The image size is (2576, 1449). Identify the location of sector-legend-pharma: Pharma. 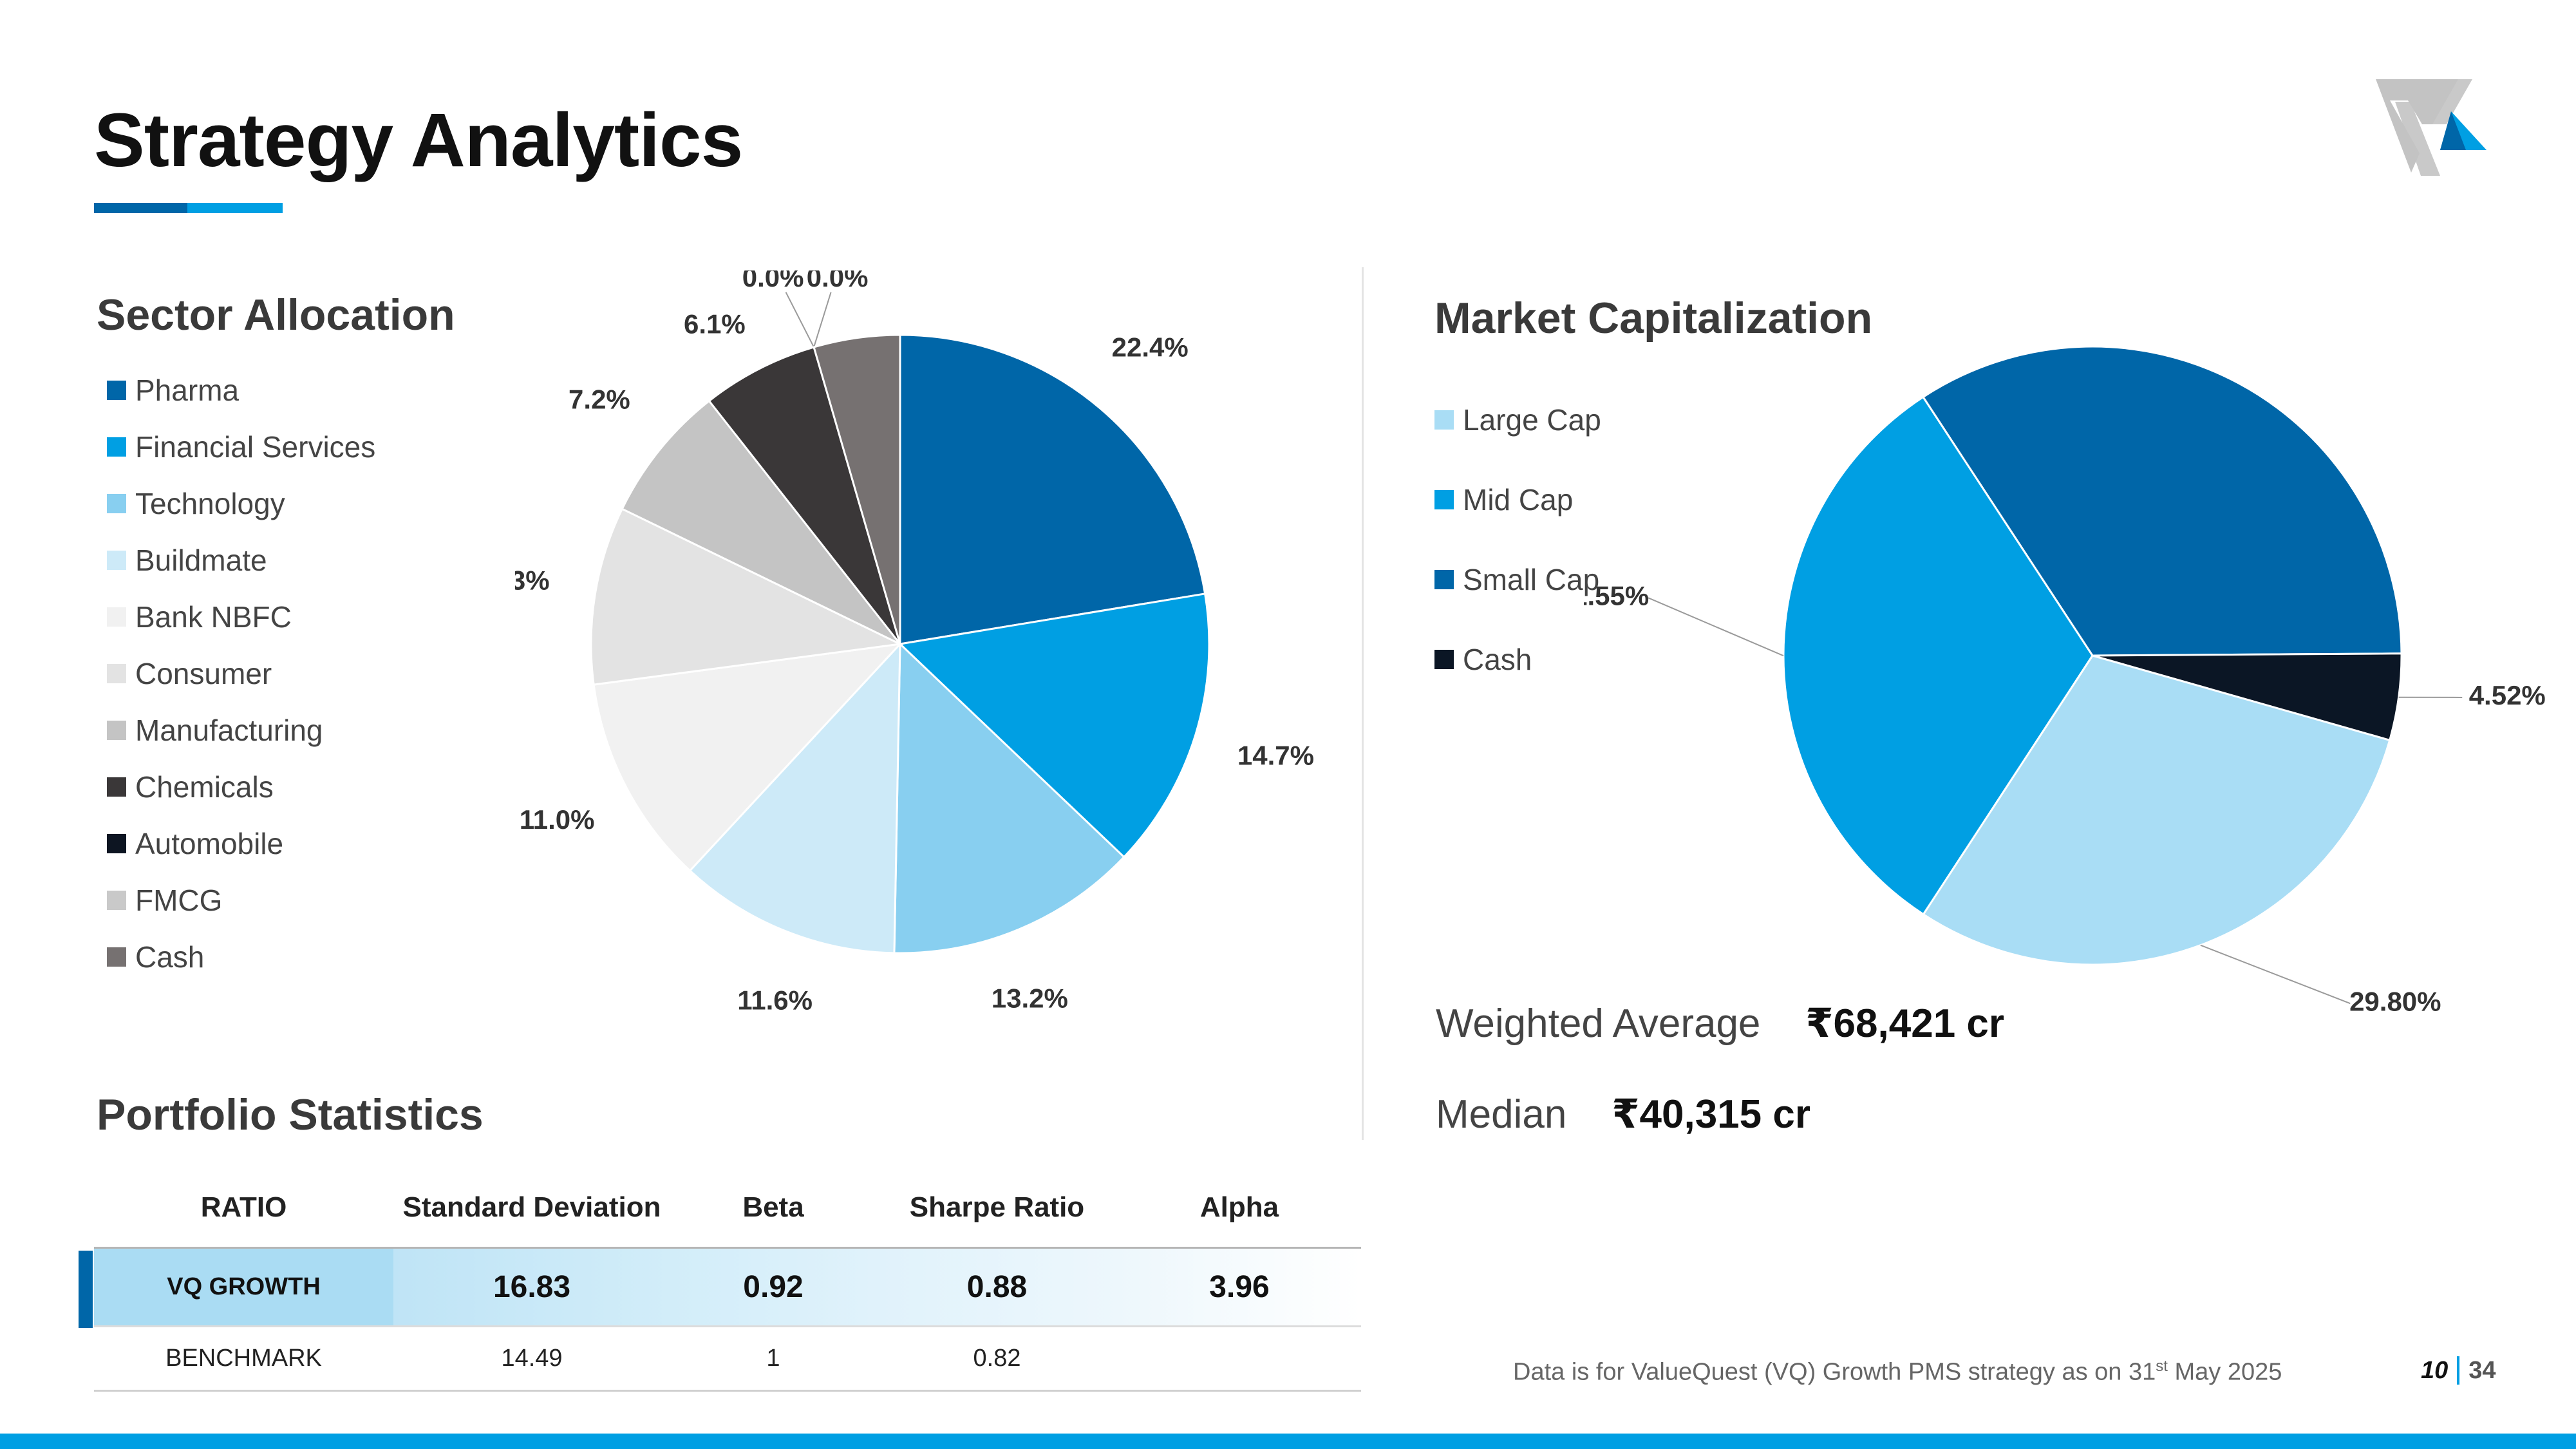
(241, 390).